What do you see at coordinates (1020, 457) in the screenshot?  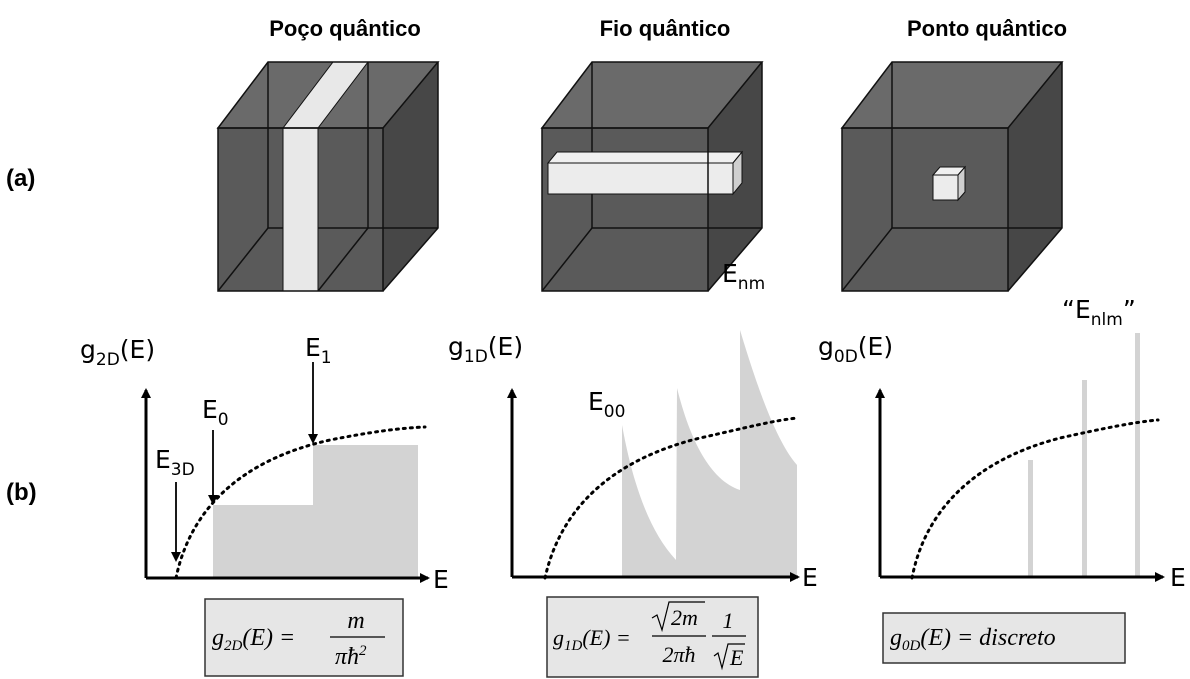 I see `graph-0d` at bounding box center [1020, 457].